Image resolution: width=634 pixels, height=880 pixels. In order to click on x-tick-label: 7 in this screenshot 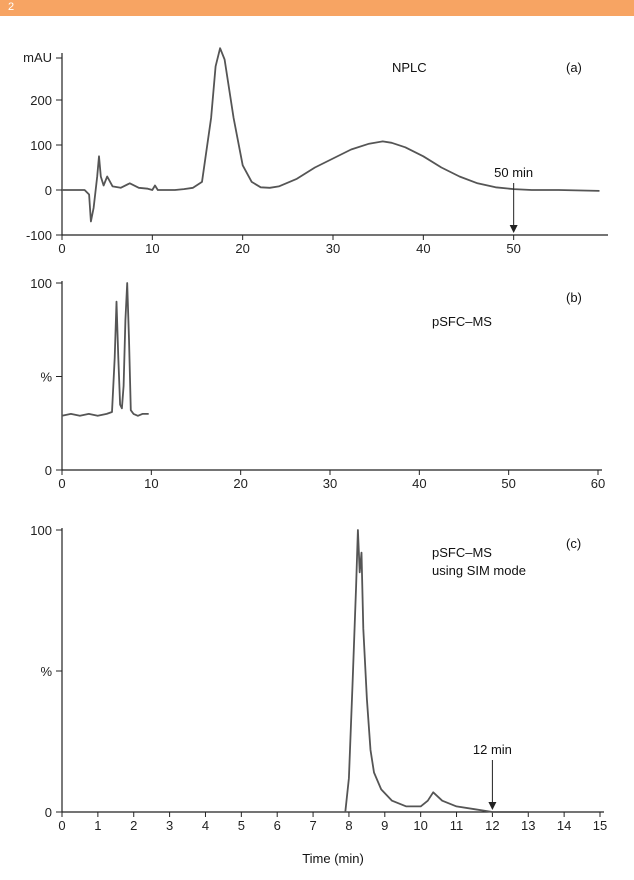, I will do `click(312, 825)`.